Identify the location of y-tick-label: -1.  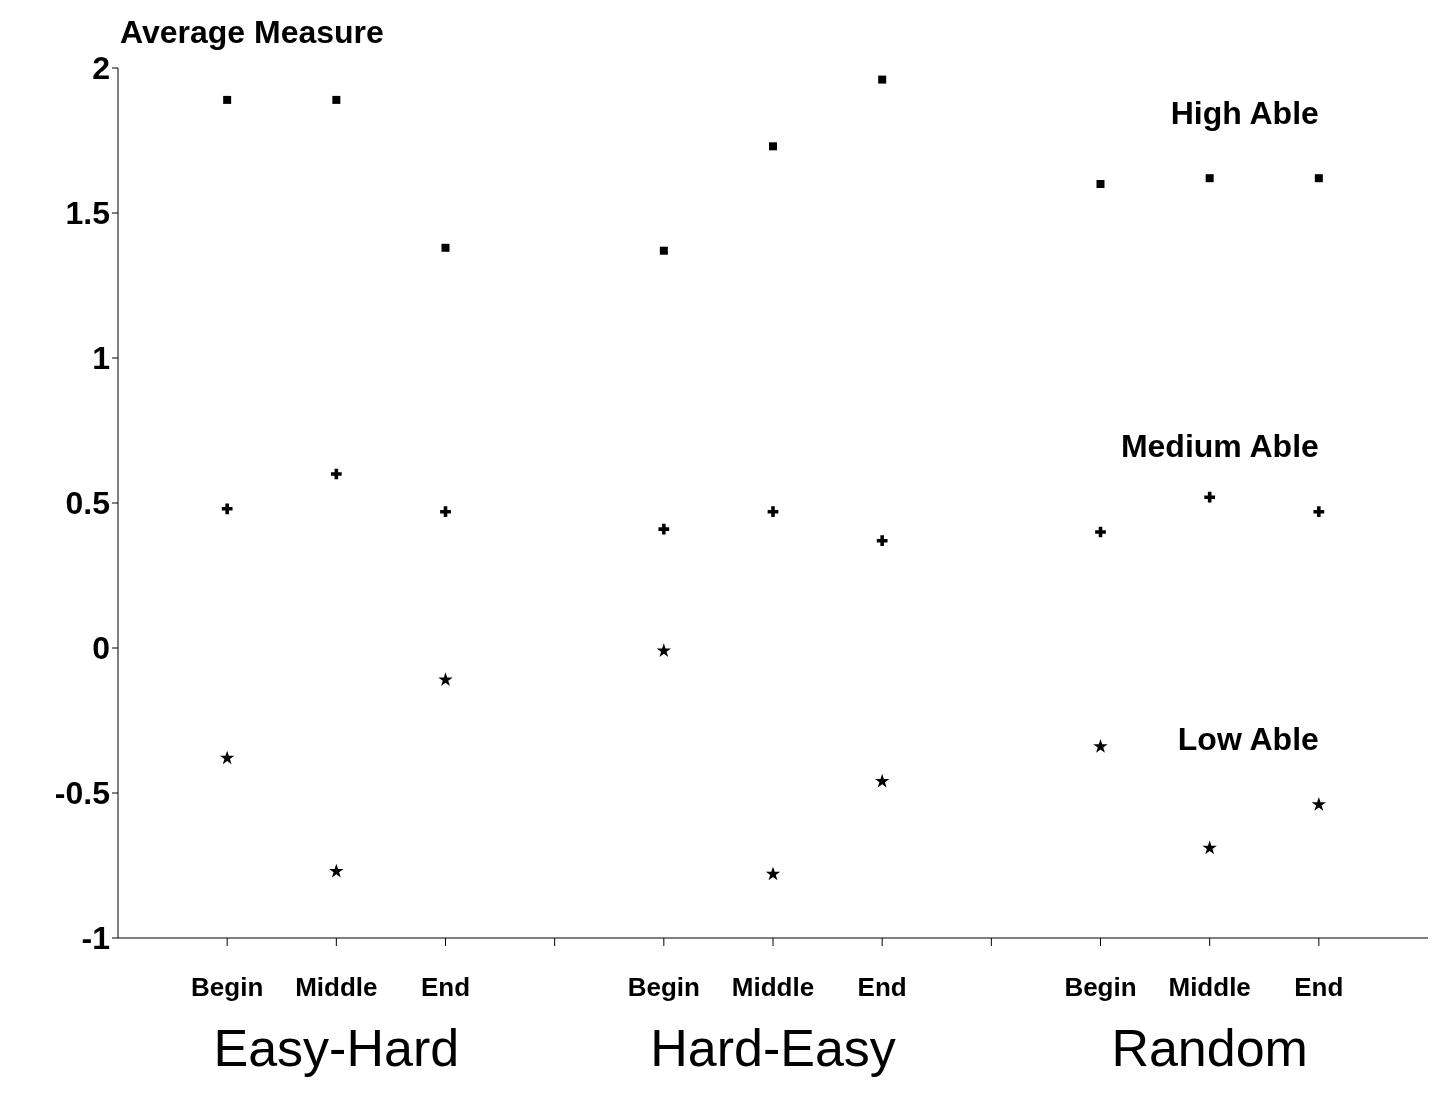
(95, 938).